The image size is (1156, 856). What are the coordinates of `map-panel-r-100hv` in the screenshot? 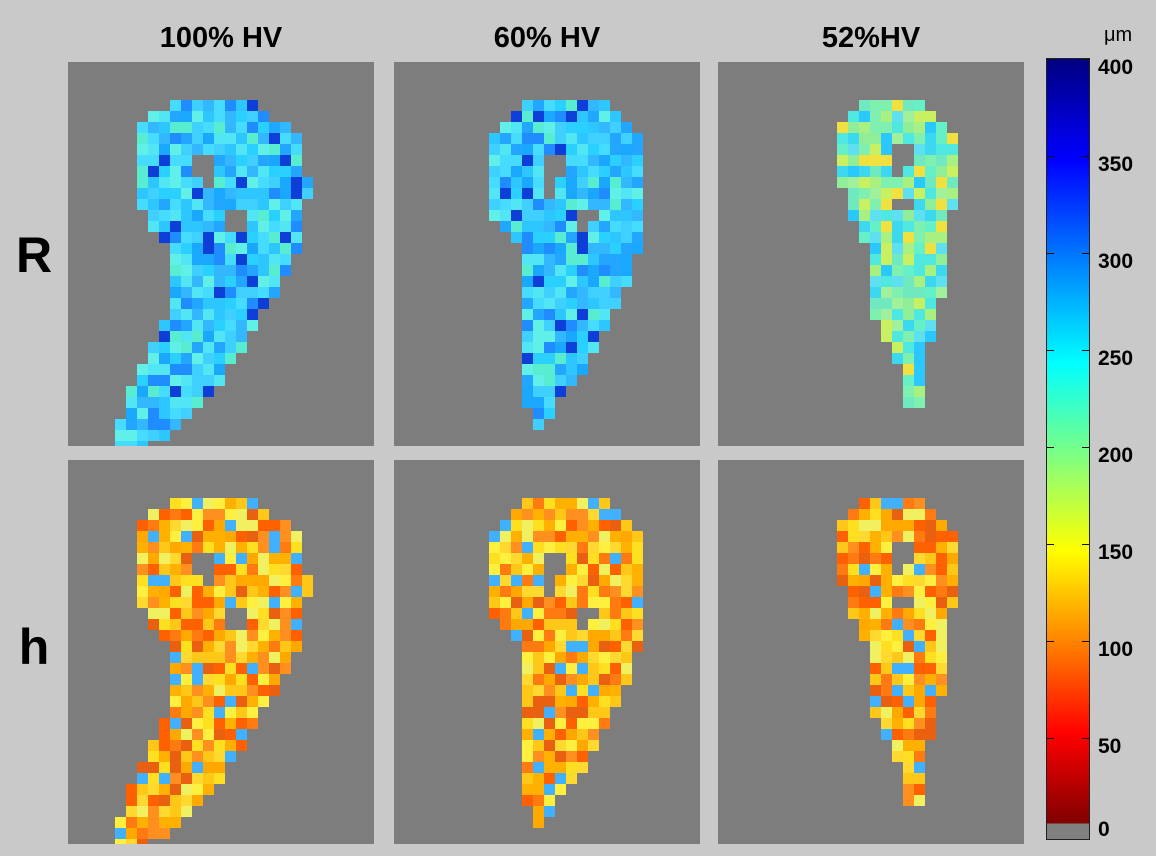 It's located at (221, 254).